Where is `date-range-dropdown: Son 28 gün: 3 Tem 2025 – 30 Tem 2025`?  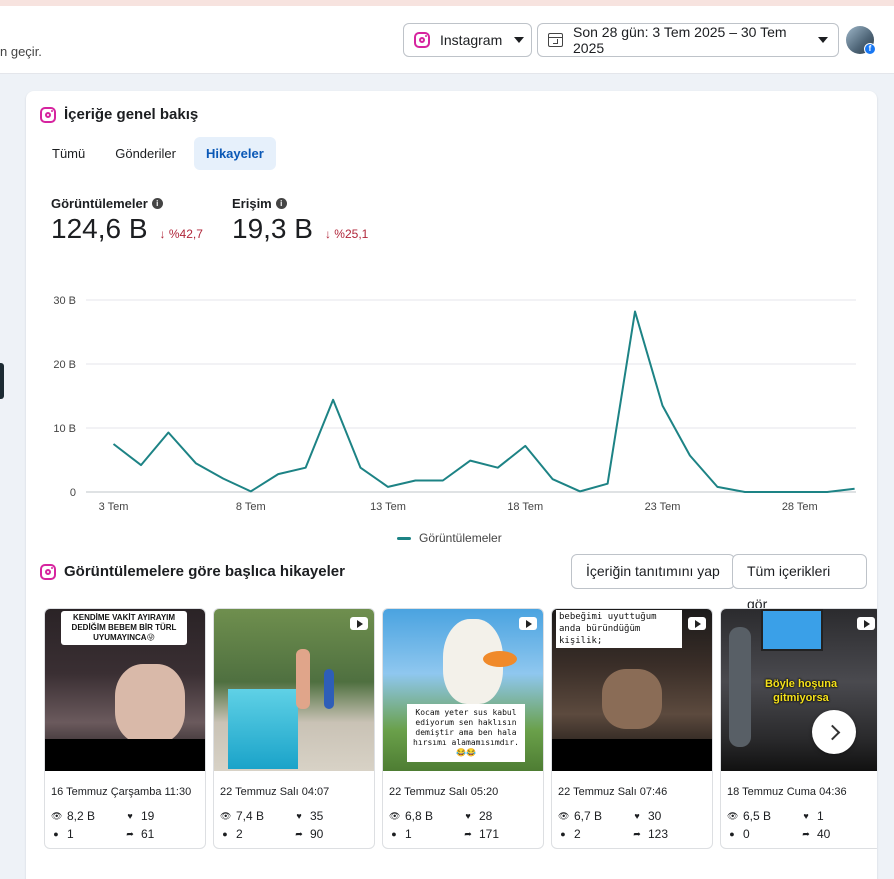
date-range-dropdown: Son 28 gün: 3 Tem 2025 – 30 Tem 2025 is located at coordinates (688, 40).